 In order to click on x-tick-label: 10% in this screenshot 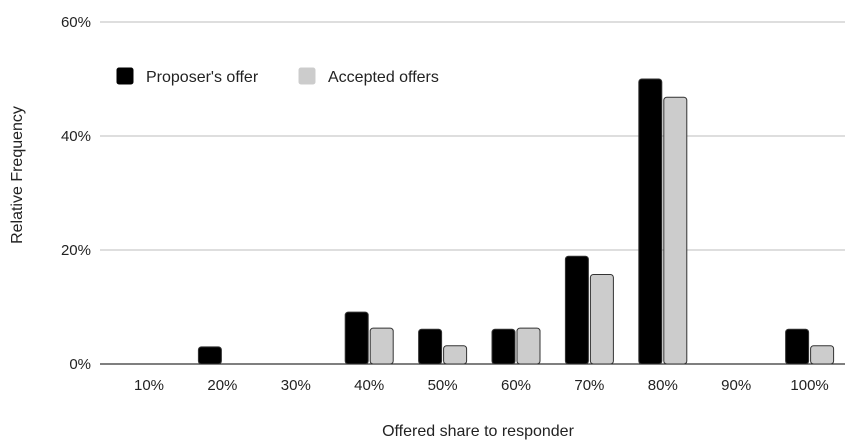, I will do `click(149, 385)`.